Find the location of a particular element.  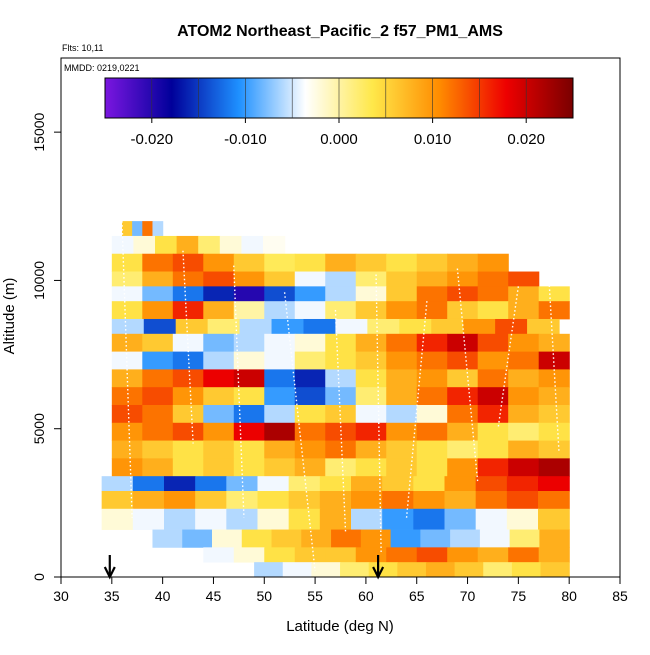

x-tick-label: 50 is located at coordinates (264, 596).